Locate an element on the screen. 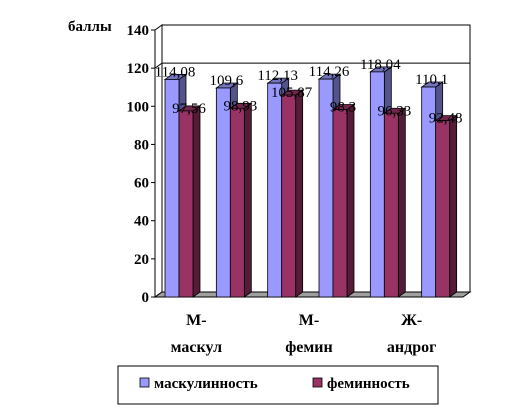  data-label: 97,56 is located at coordinates (189, 109).